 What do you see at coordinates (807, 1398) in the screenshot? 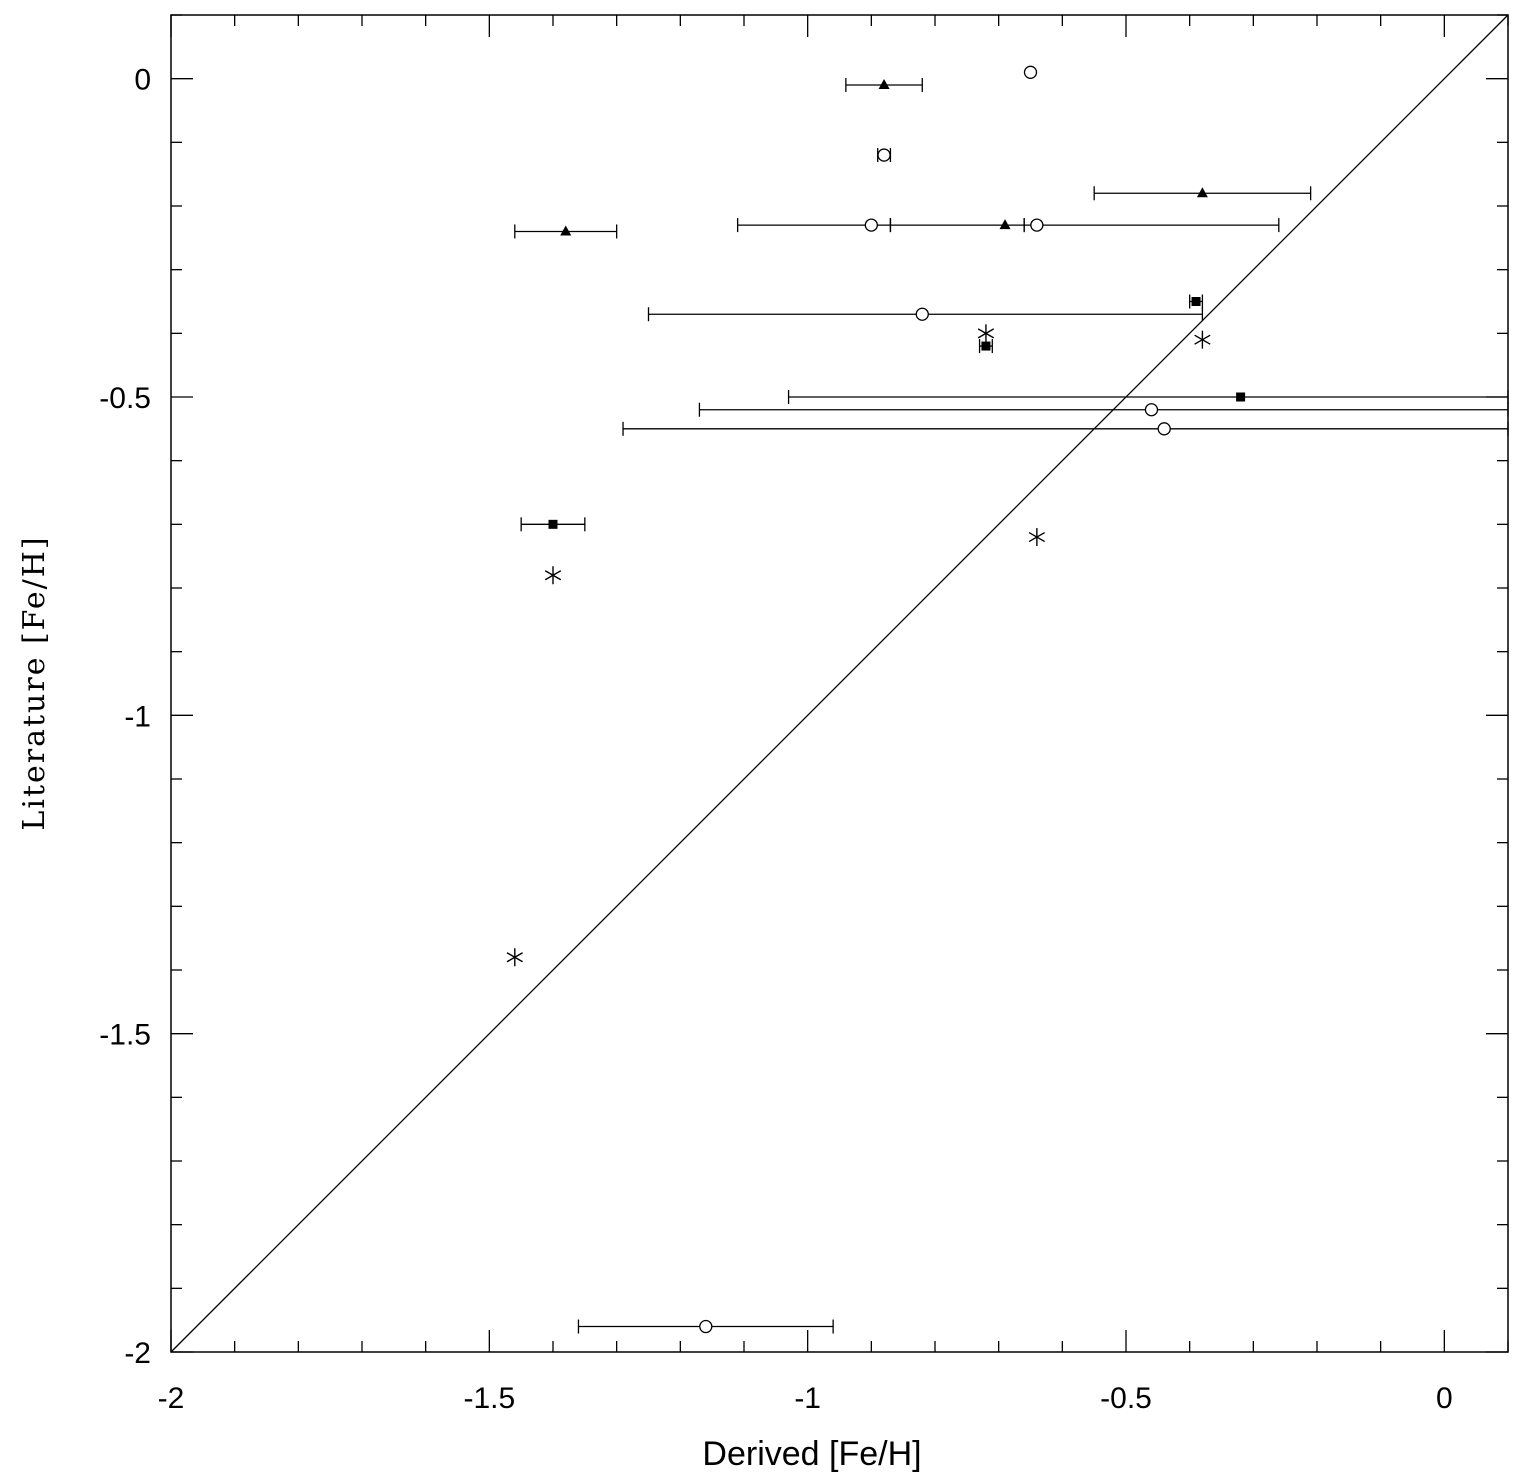
I see `x-tick-label: -1` at bounding box center [807, 1398].